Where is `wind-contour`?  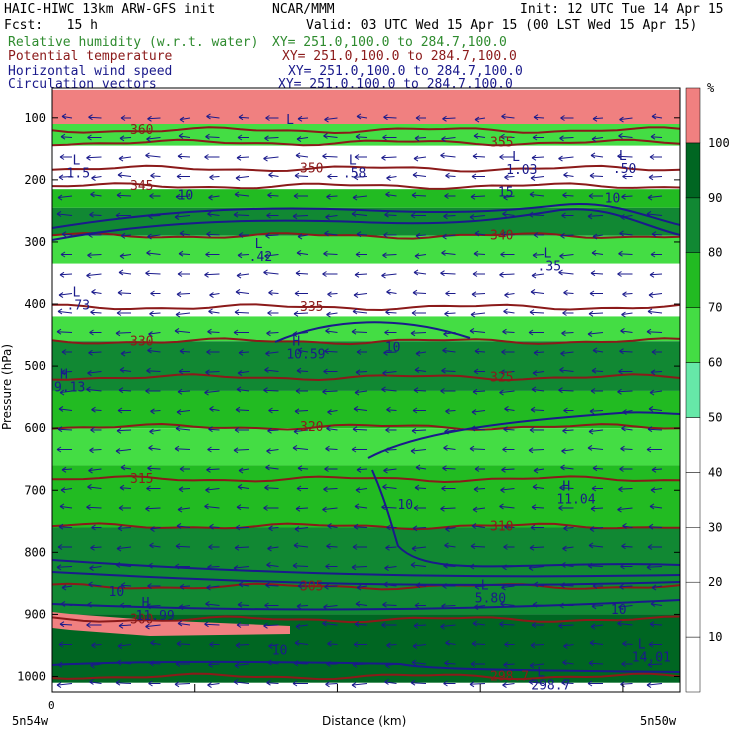 wind-contour is located at coordinates (526, 518).